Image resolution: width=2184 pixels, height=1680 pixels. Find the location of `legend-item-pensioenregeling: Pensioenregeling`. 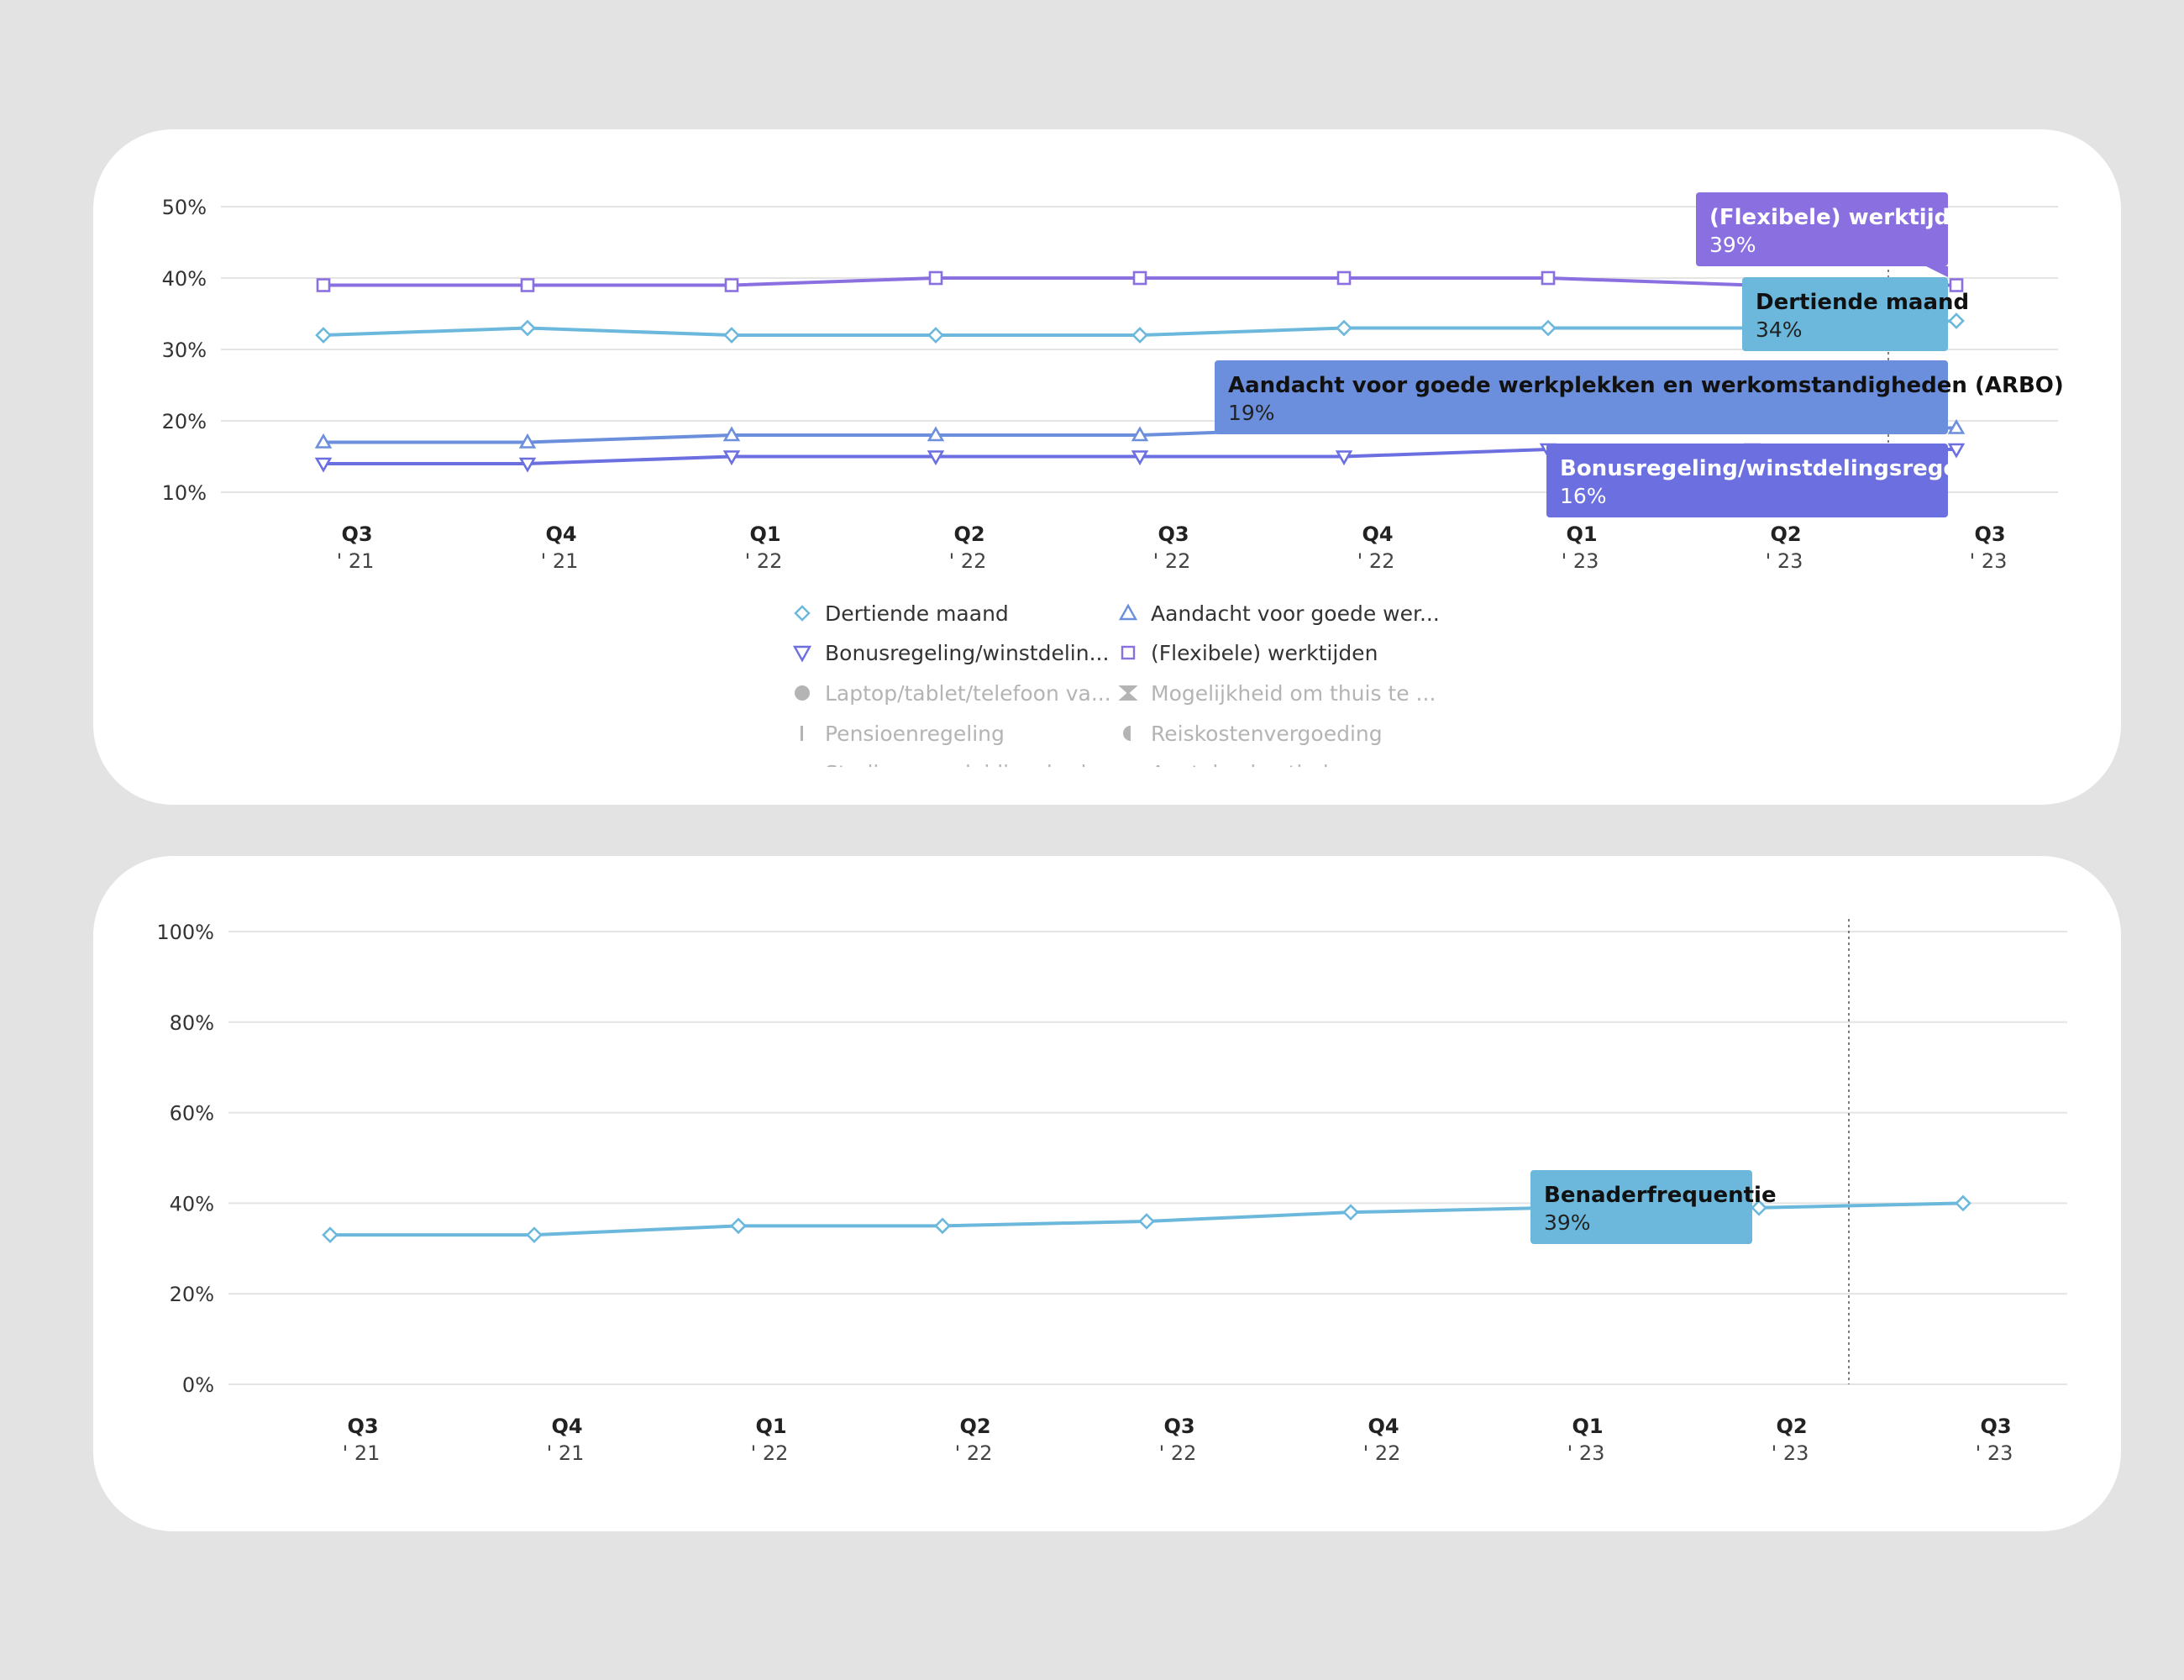

legend-item-pensioenregeling: Pensioenregeling is located at coordinates (903, 734).